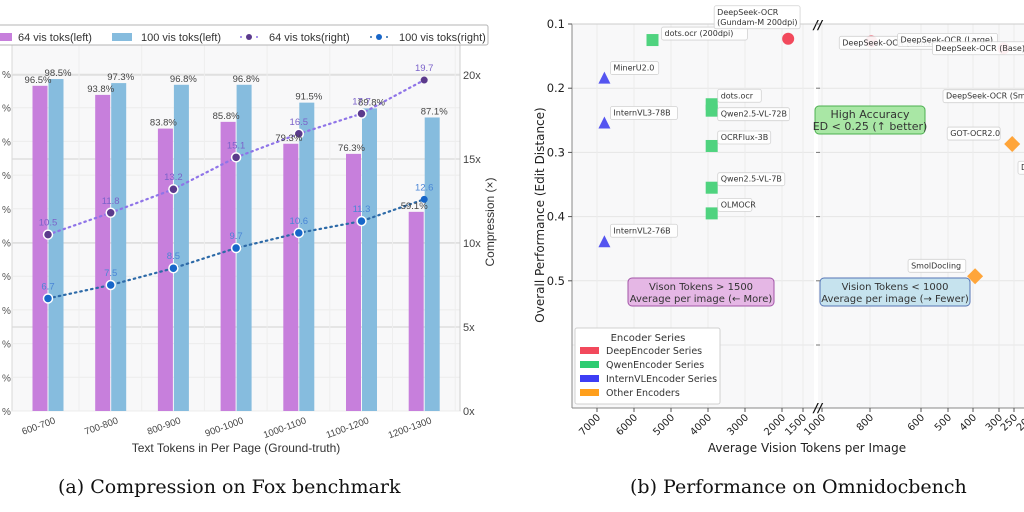  Describe the element at coordinates (556, 217) in the screenshot. I see `y-axis-tick: 0.4` at that location.